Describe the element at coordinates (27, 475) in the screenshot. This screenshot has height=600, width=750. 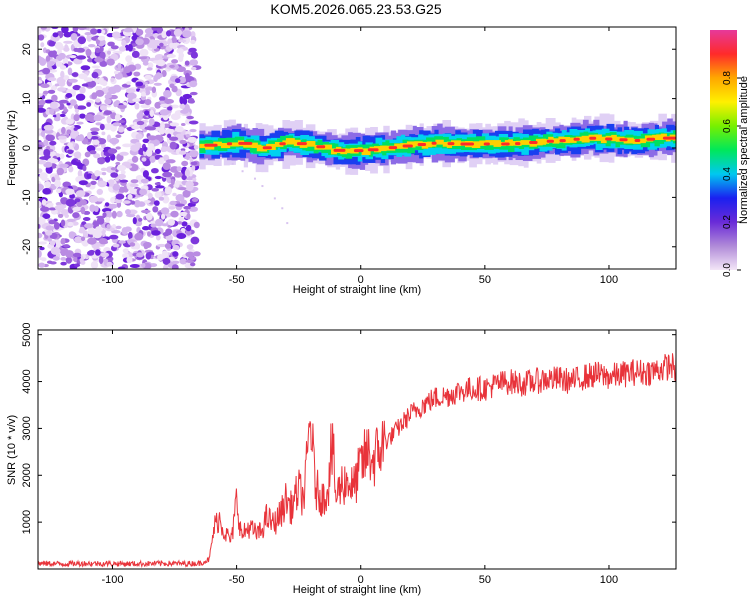
I see `y-tick-label: 2000` at that location.